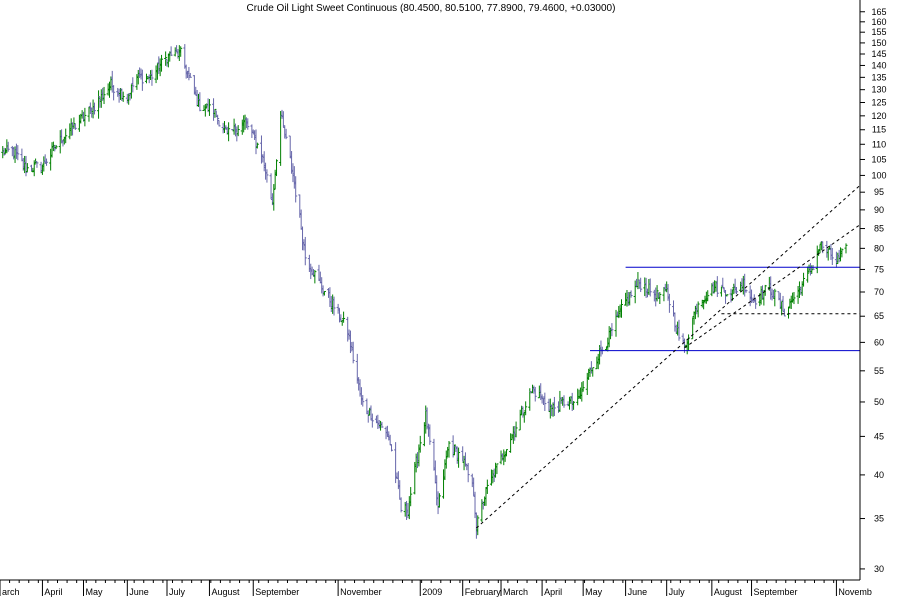 This screenshot has height=602, width=897. Describe the element at coordinates (878, 32) in the screenshot. I see `y-tick-label: 155` at that location.